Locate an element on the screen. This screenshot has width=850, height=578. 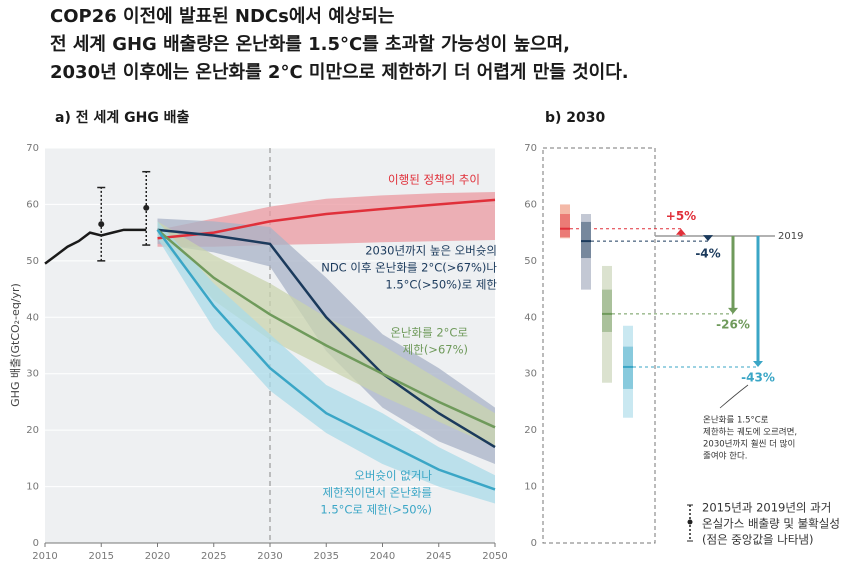
change-label: +5% is located at coordinates (681, 216).